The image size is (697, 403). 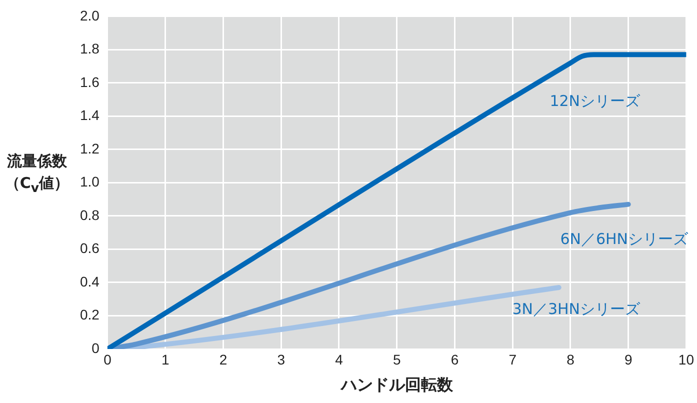 I want to click on x-tick-label: 2, so click(x=223, y=359).